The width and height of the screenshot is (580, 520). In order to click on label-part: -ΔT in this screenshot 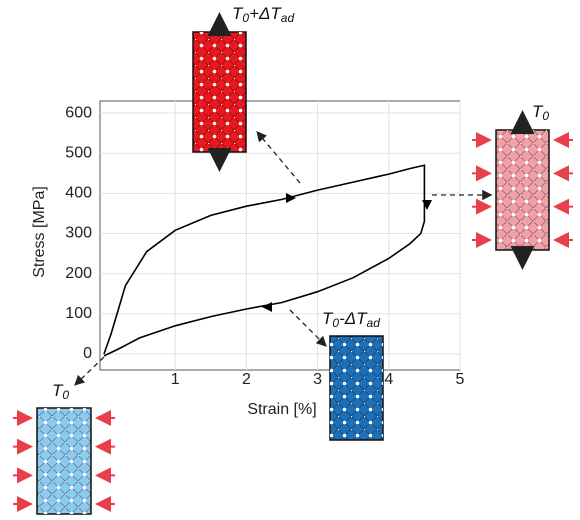, I will do `click(353, 318)`.